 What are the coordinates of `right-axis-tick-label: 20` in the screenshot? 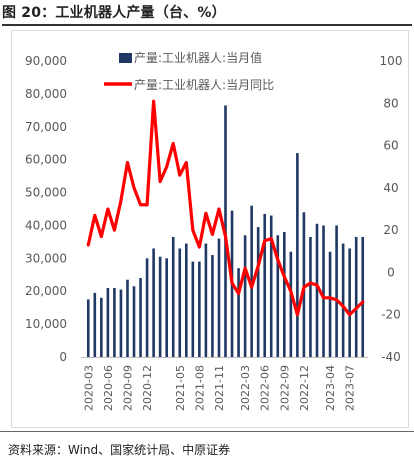 It's located at (390, 230).